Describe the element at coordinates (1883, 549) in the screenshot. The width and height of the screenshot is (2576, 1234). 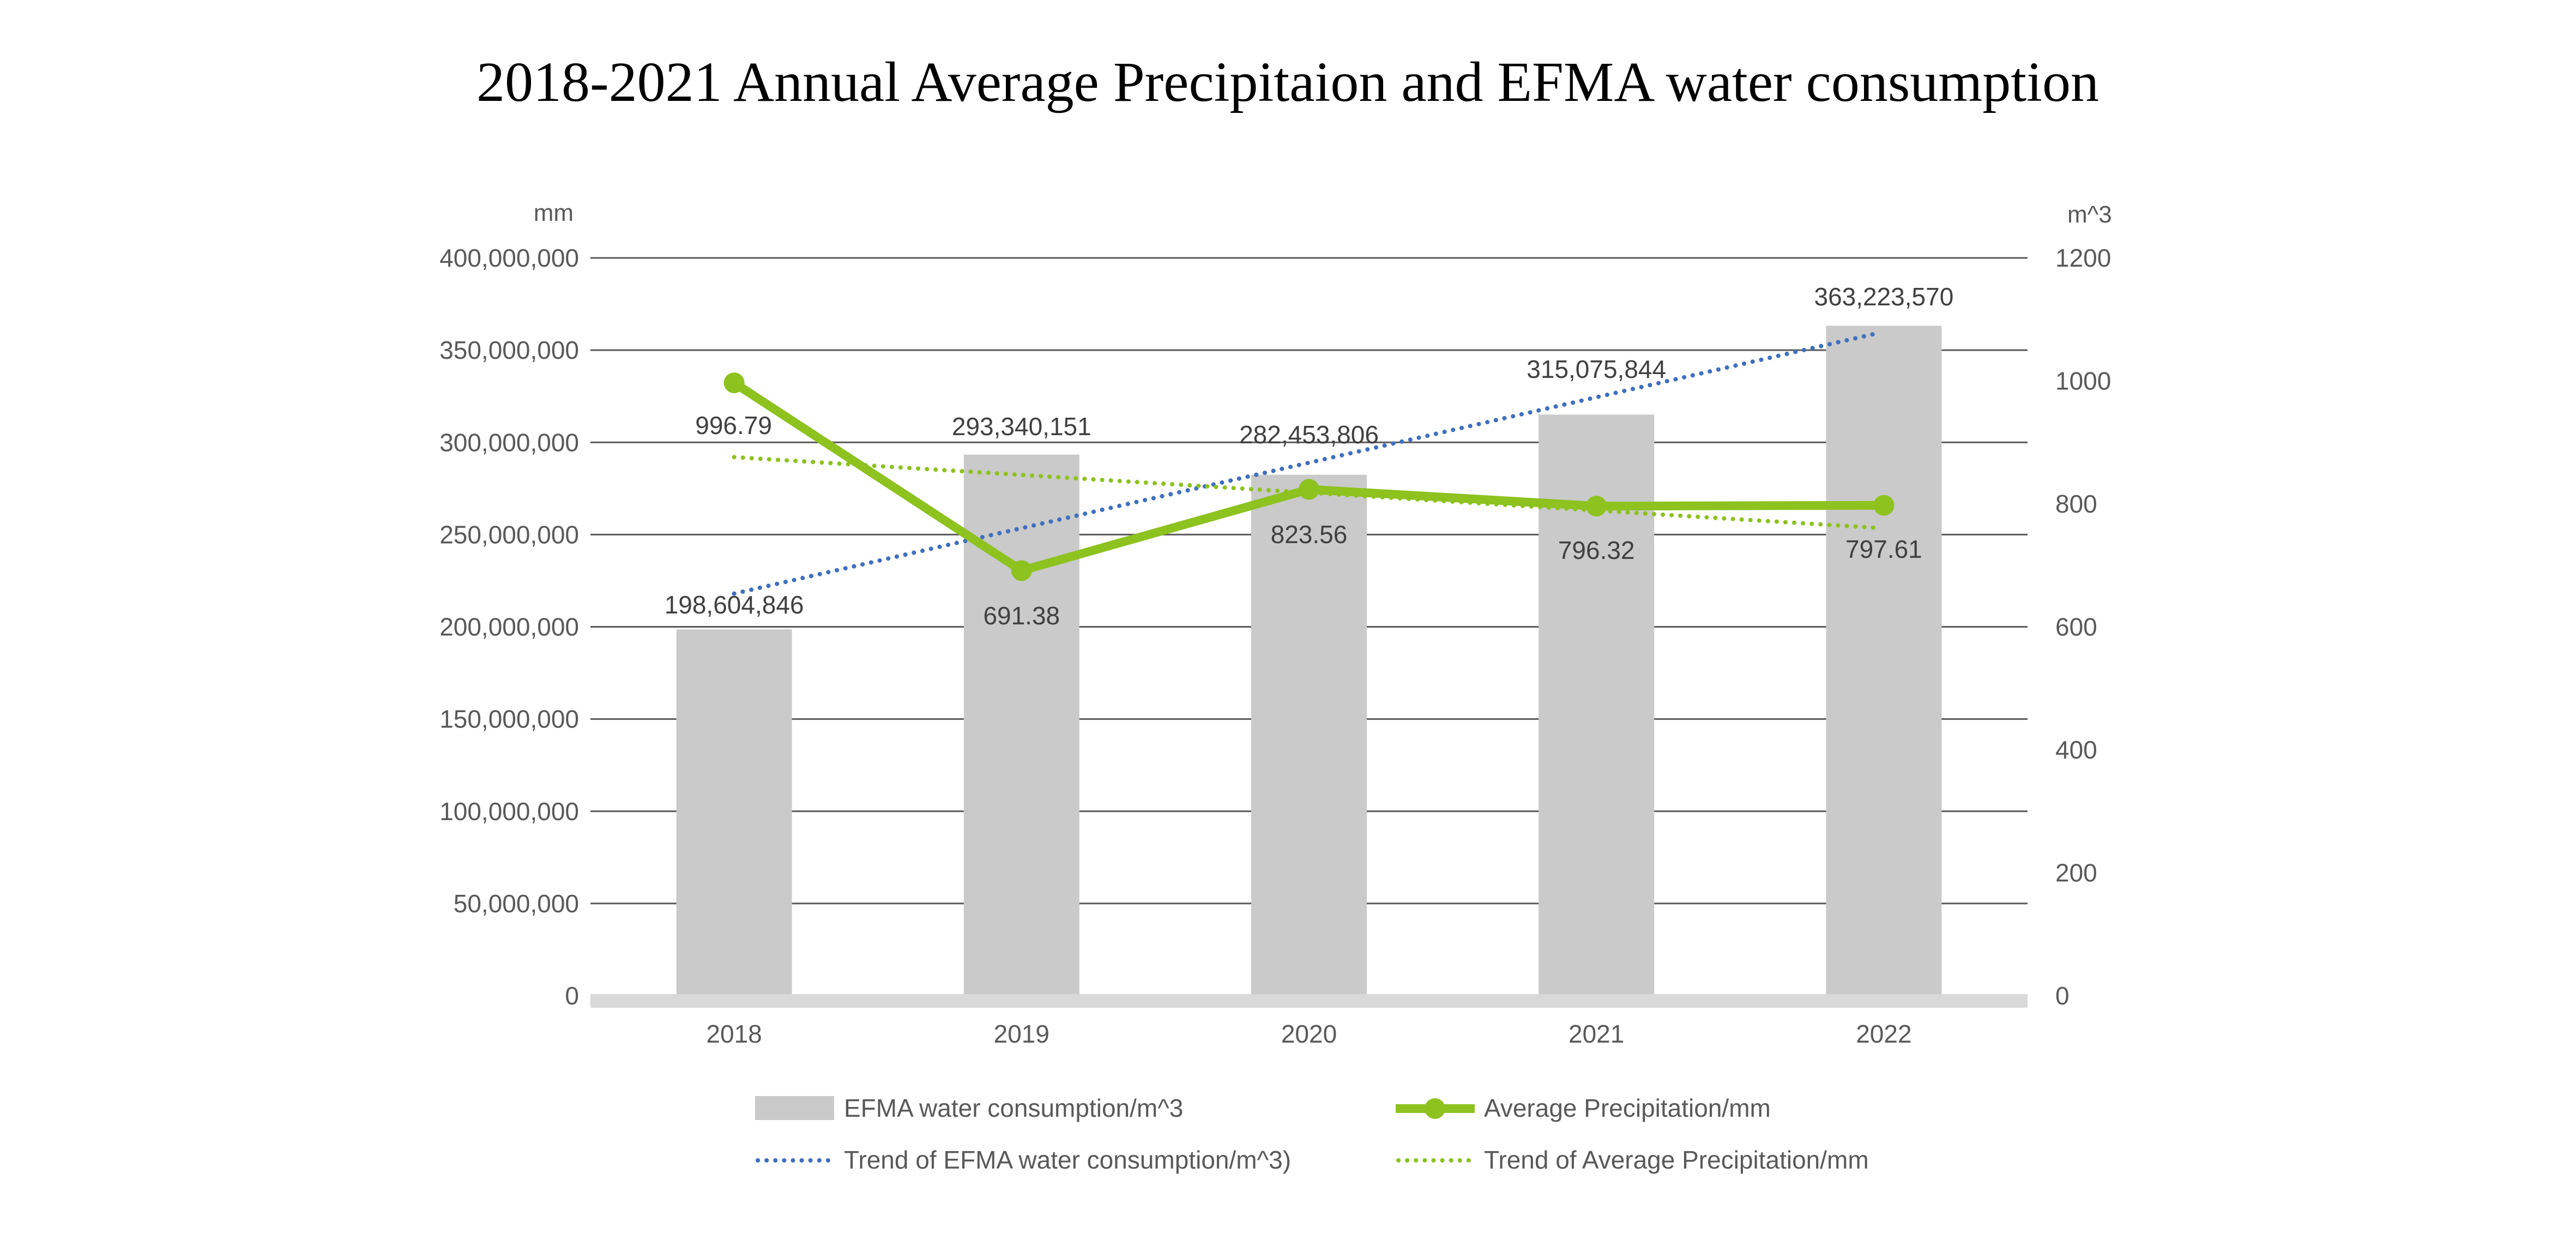
I see `data-label-precipitation-2022: 797.61` at that location.